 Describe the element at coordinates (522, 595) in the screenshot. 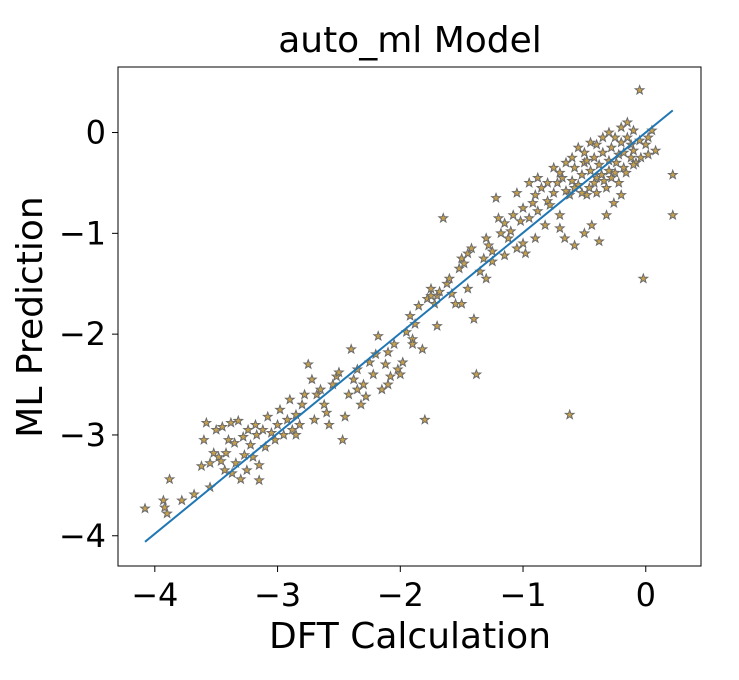

I see `x-tick-label: −1` at that location.